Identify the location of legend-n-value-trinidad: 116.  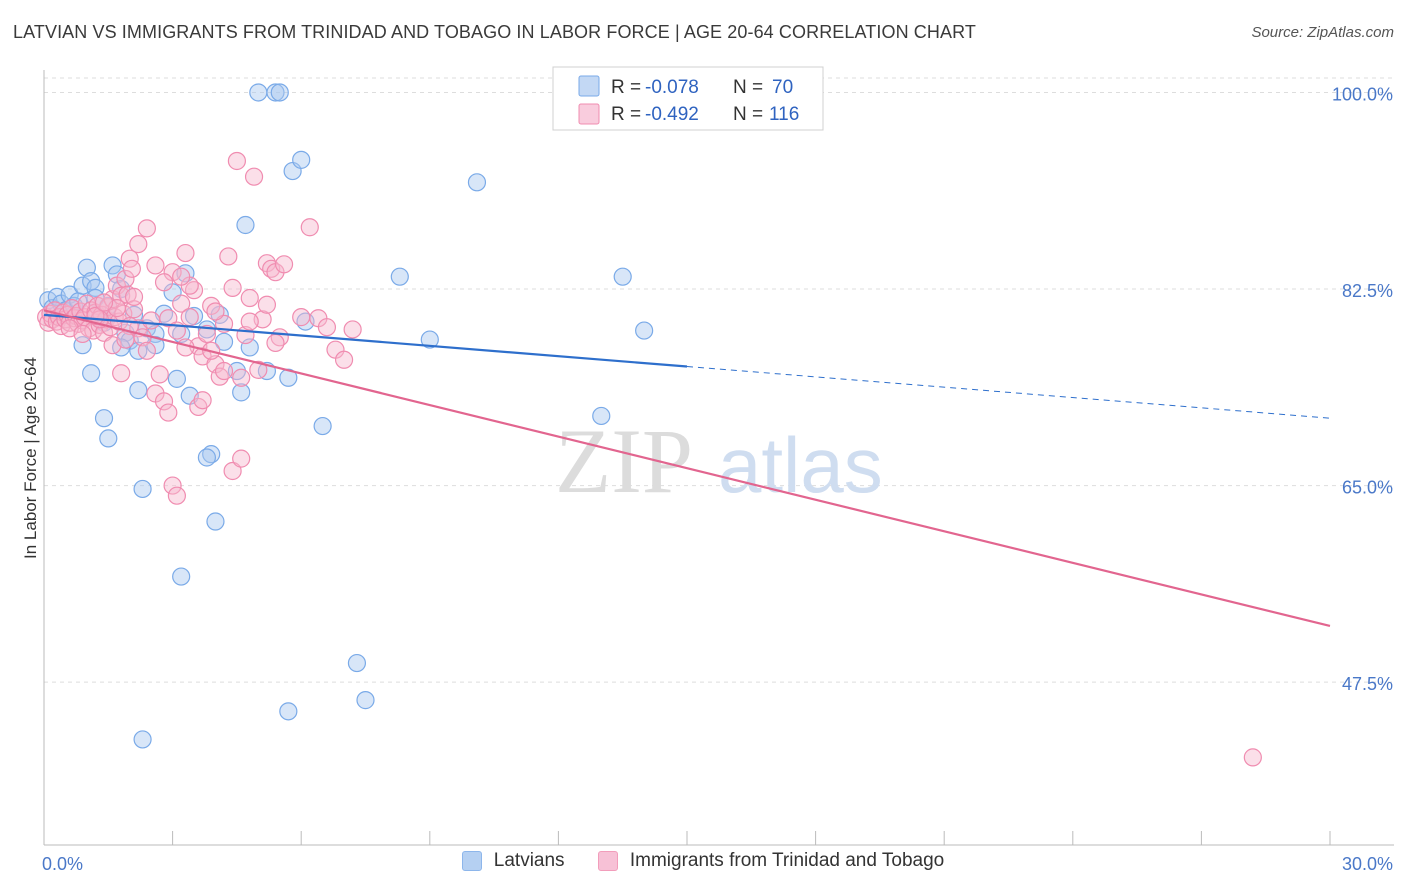
(784, 114).